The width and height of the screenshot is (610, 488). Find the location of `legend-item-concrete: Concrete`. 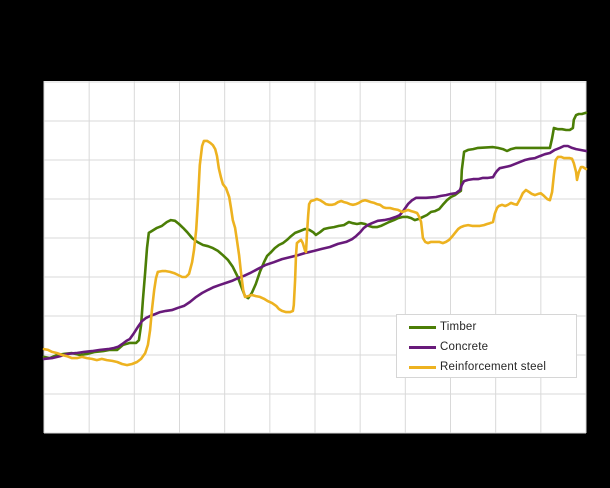

legend-item-concrete: Concrete is located at coordinates (486, 347).